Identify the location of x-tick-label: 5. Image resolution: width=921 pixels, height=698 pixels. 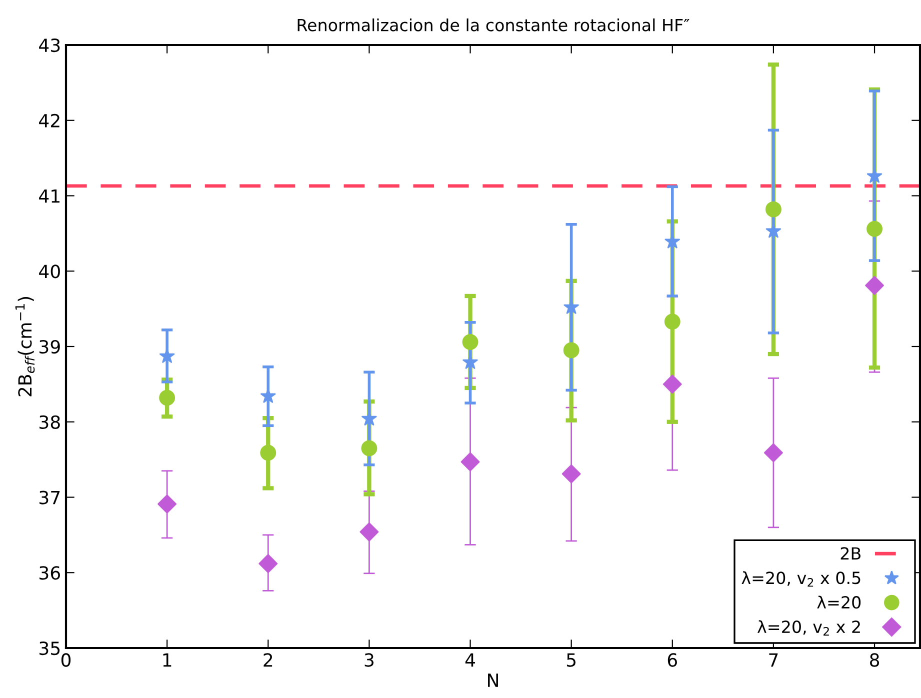
(571, 660).